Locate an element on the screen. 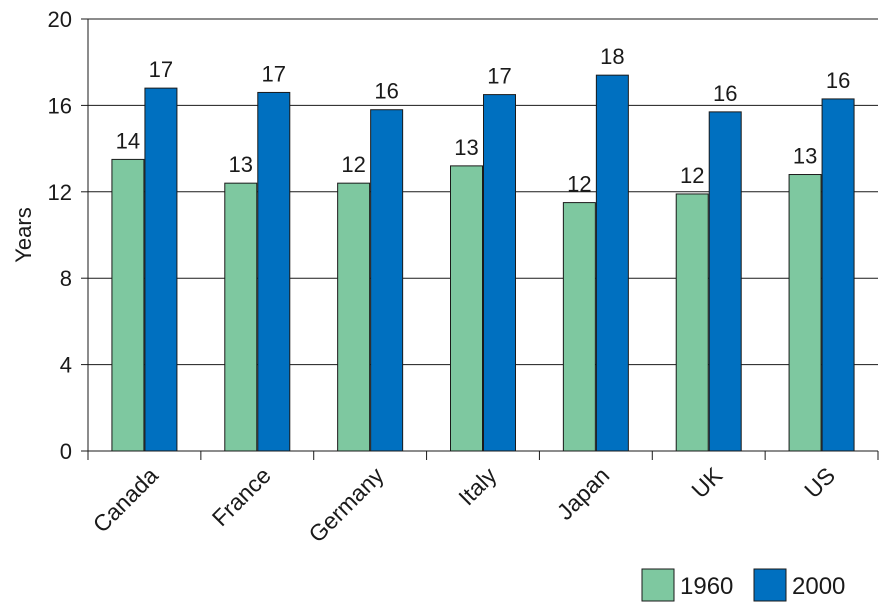  y-tick-label: 16 is located at coordinates (60, 105).